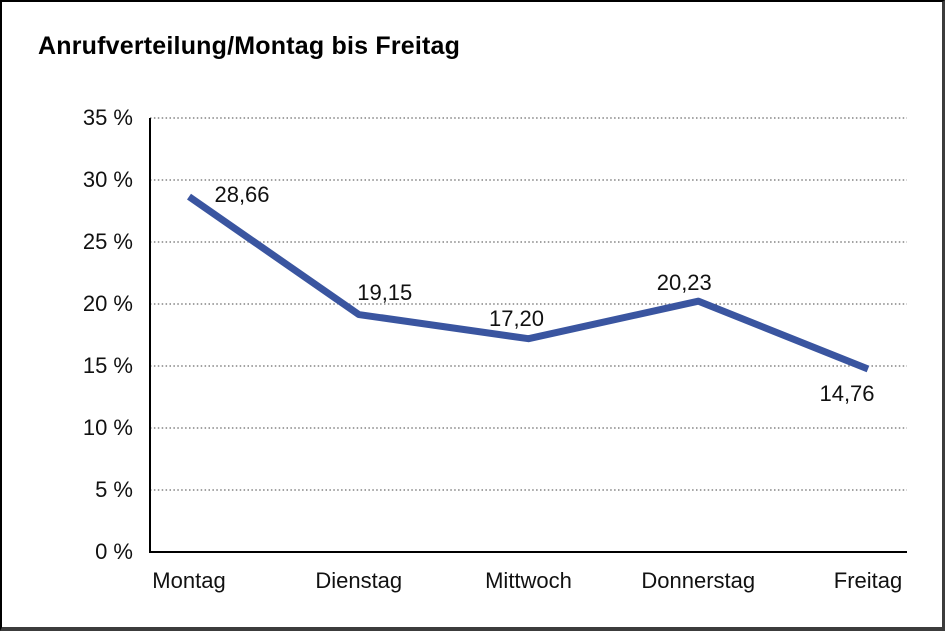  I want to click on y-tick-label: 20 %, so click(107, 303).